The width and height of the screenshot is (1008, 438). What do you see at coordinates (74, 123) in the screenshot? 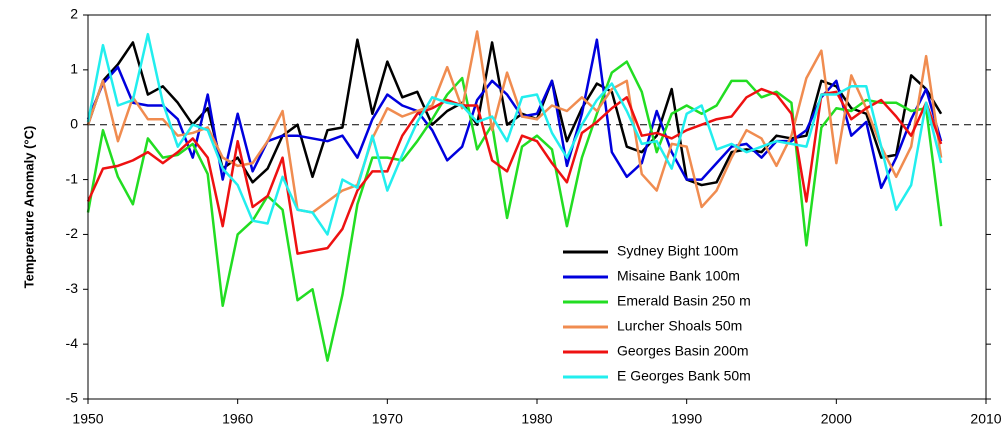
I see `y-tick-label: 0` at bounding box center [74, 123].